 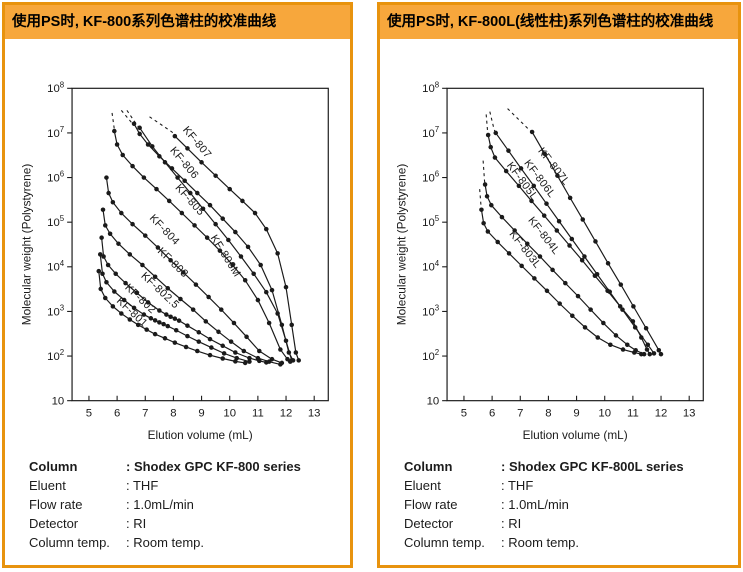 I want to click on condition-label: Column, so click(x=53, y=466).